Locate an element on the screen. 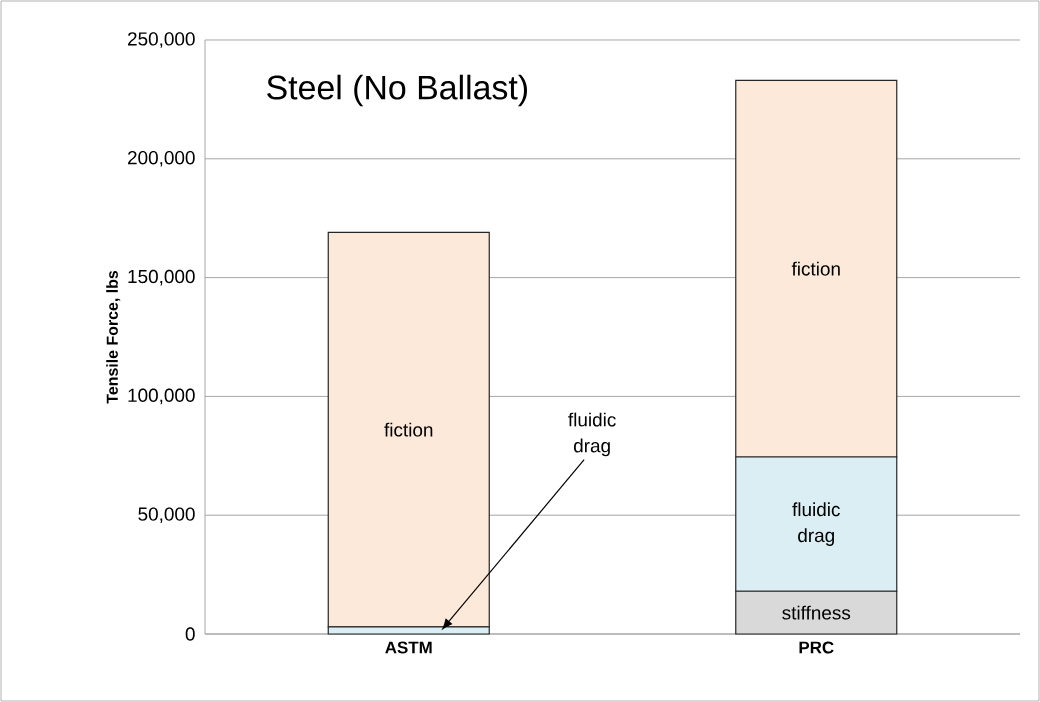 Image resolution: width=1040 pixels, height=702 pixels. y-tick-label: 200,000 is located at coordinates (161, 158).